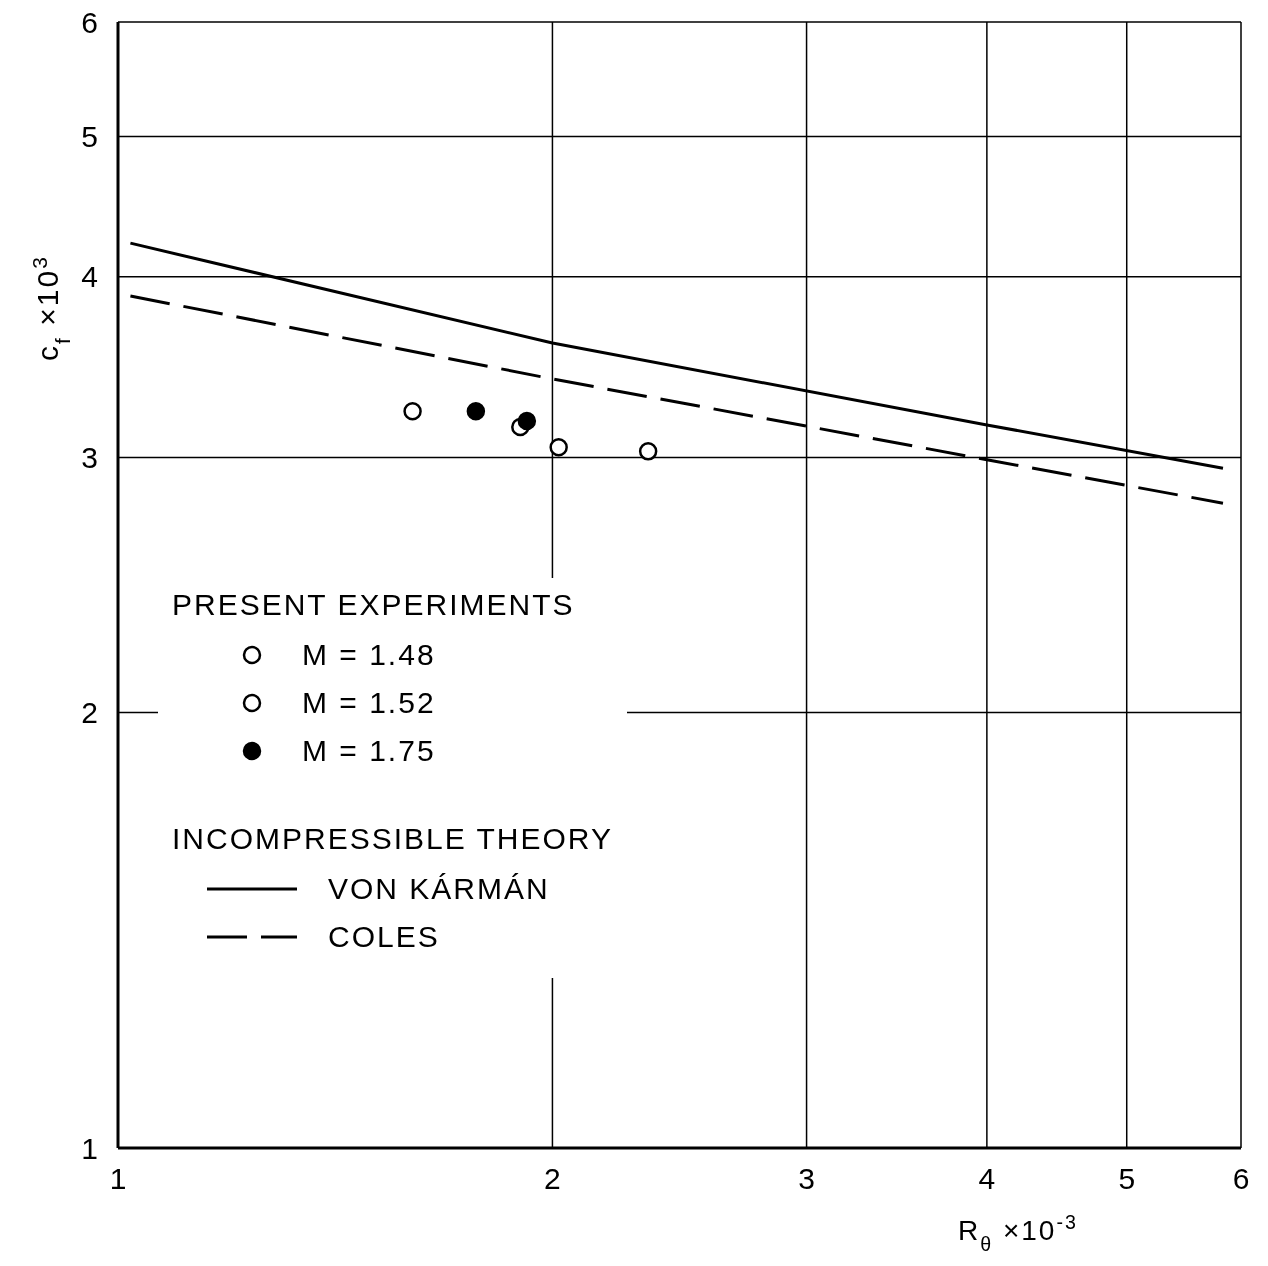 The image size is (1268, 1266). I want to click on legend-label: M = 1.75, so click(369, 751).